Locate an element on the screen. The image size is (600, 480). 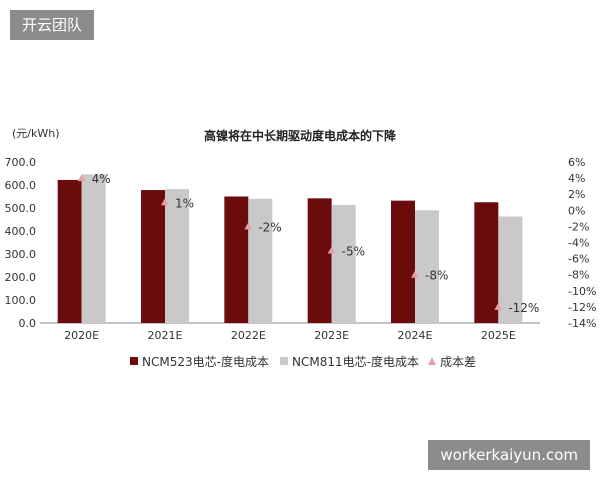
x-tick-label: 2025E is located at coordinates (498, 335).